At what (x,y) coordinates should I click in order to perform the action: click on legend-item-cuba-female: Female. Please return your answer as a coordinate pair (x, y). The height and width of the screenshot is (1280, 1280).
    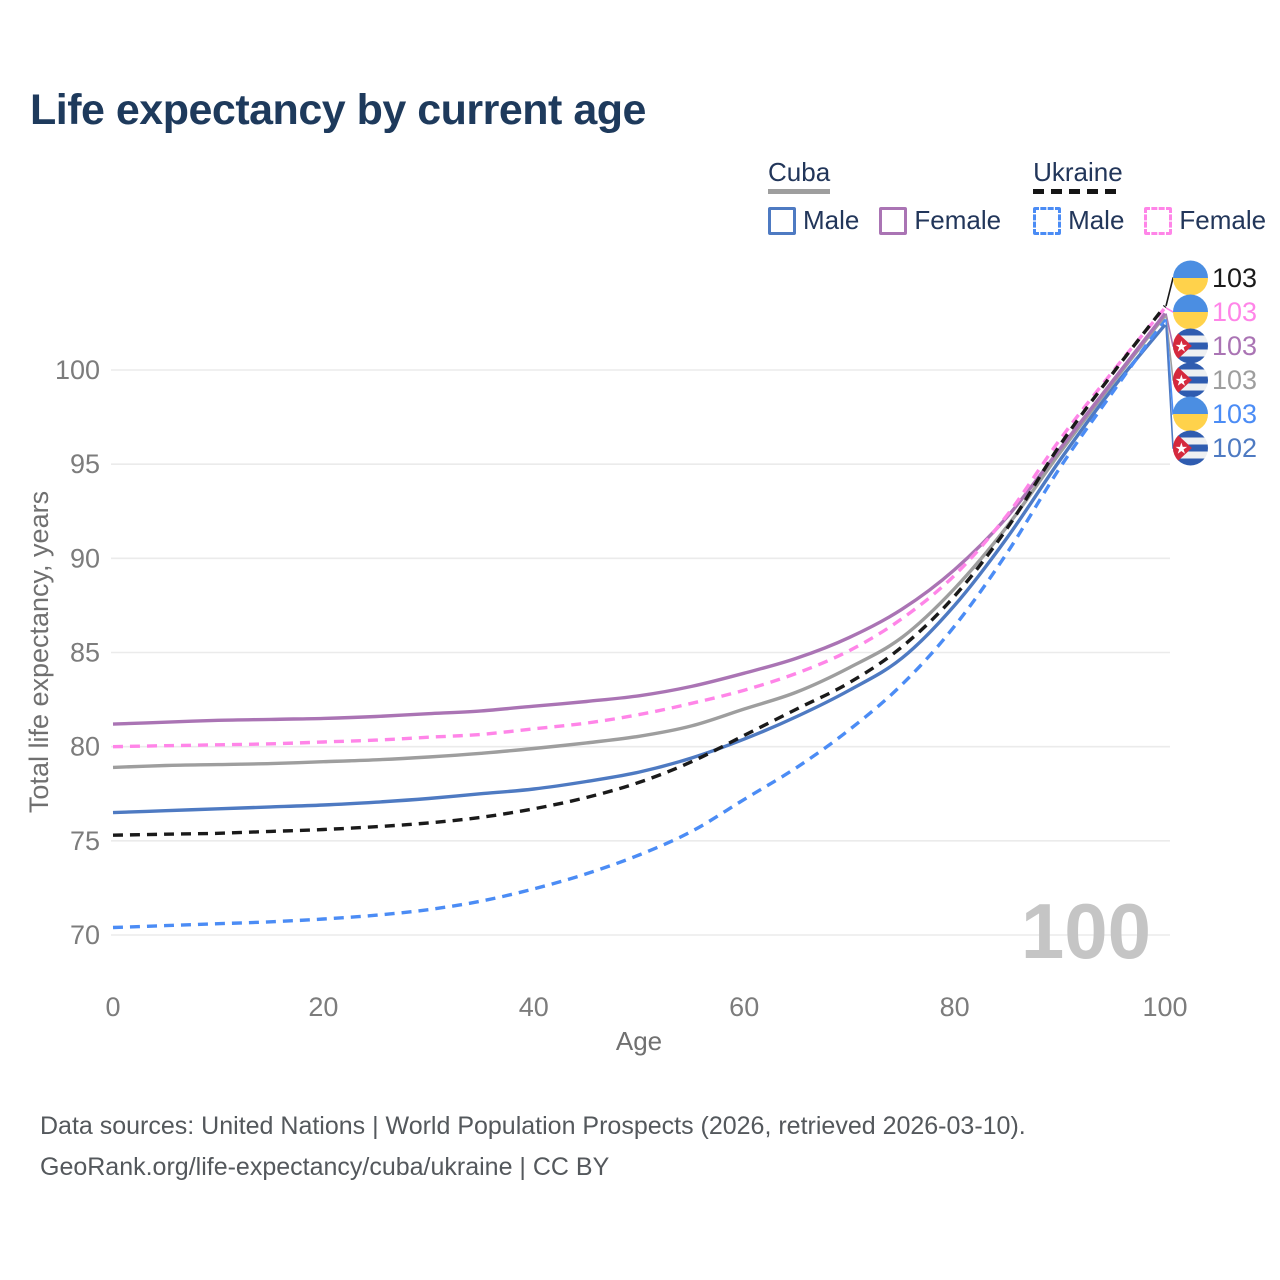
    Looking at the image, I should click on (940, 220).